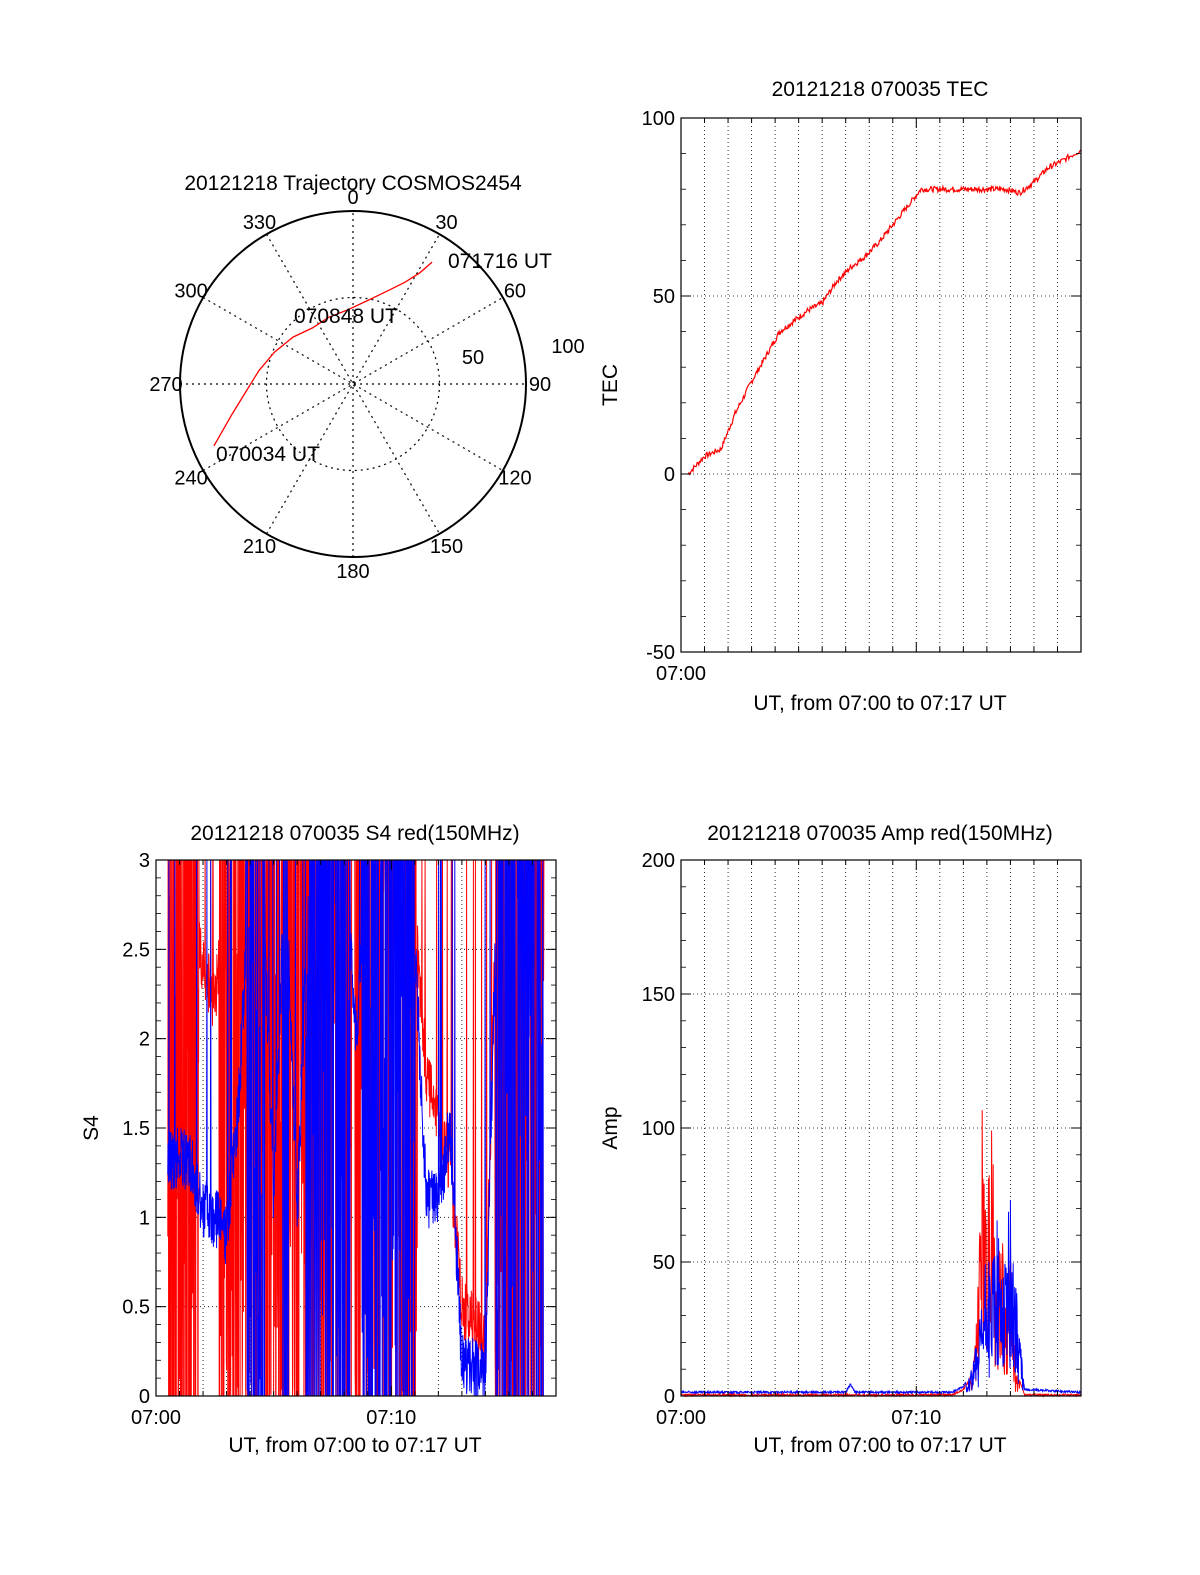 Image resolution: width=1200 pixels, height=1575 pixels. Describe the element at coordinates (354, 1445) in the screenshot. I see `s4-x-label: UT, from 07:00 to 07:17 UT` at that location.